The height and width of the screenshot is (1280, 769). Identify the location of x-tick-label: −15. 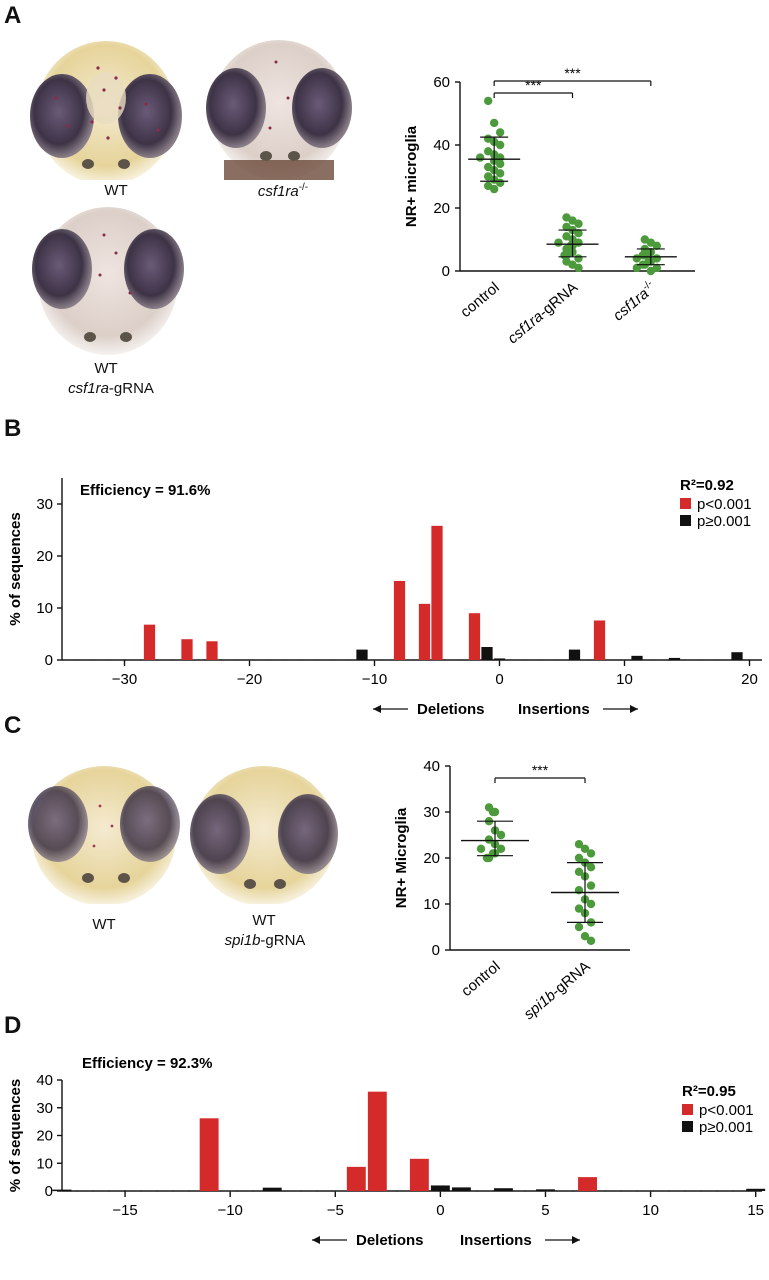
(124, 1210).